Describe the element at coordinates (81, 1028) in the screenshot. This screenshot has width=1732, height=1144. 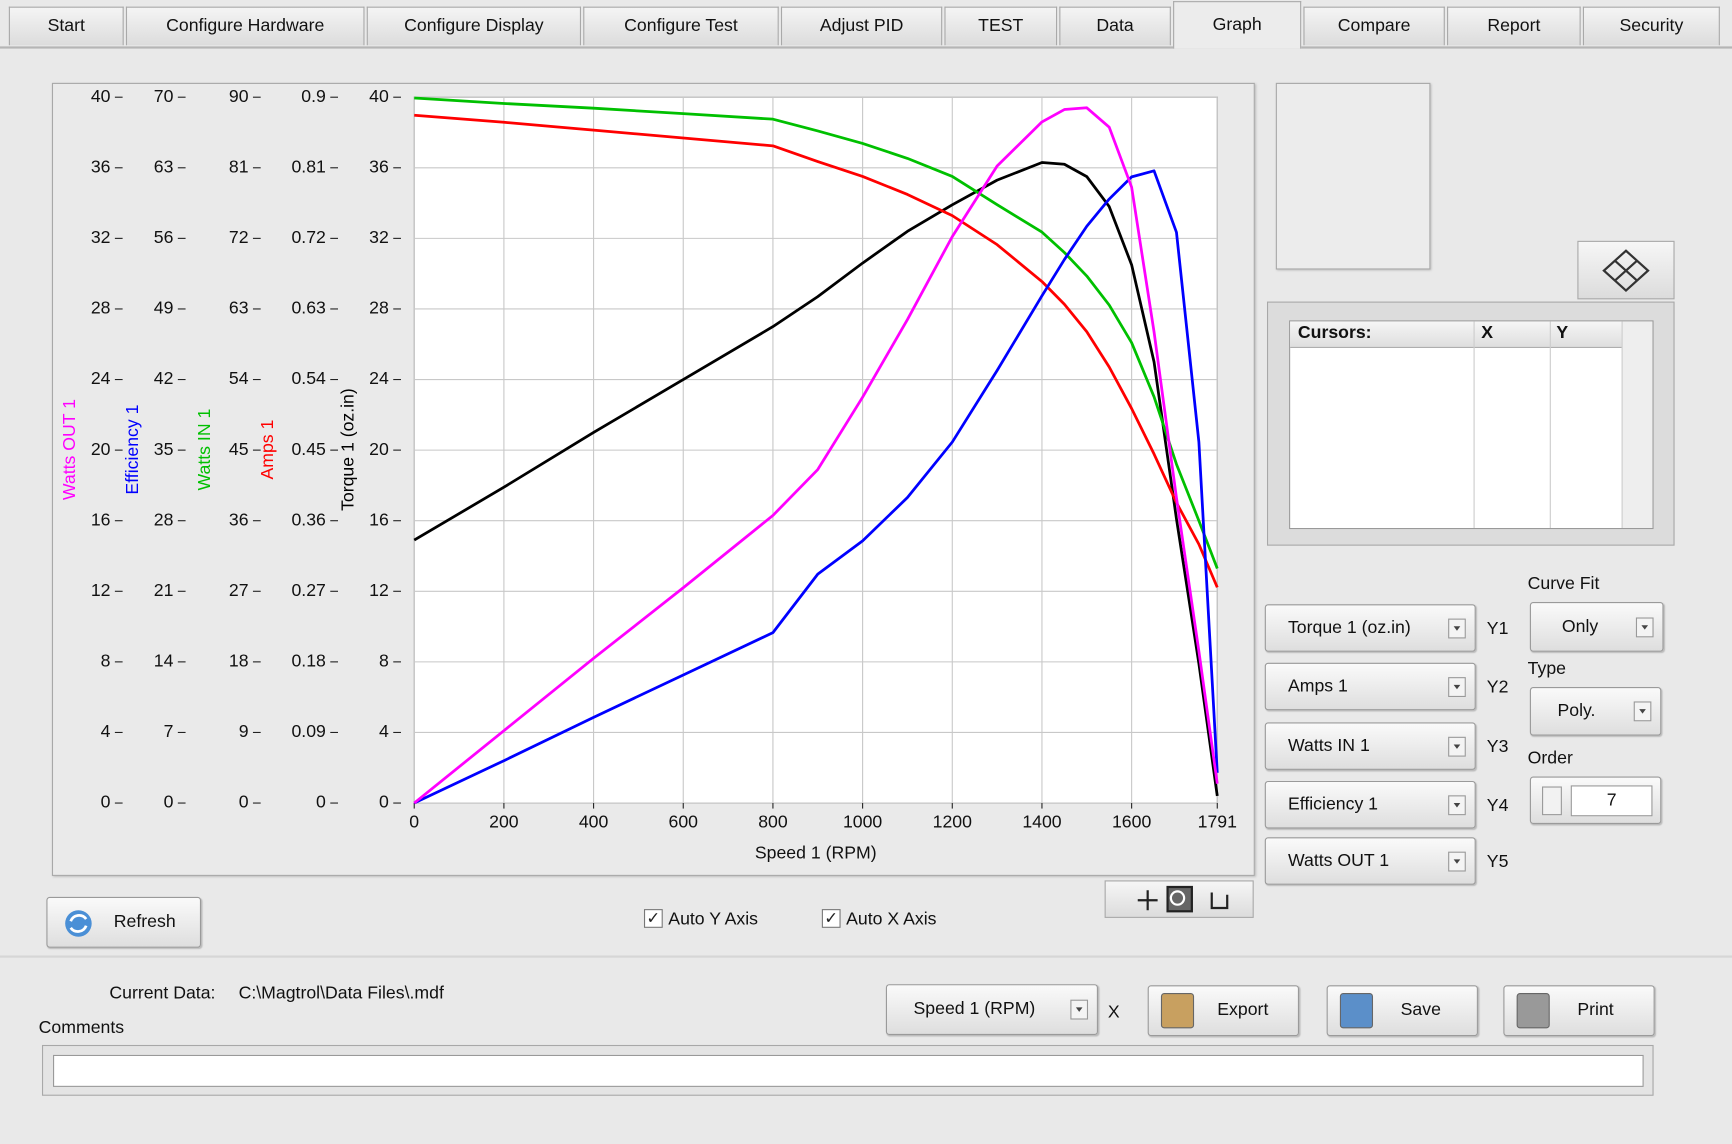
I see `comments-label: Comments` at that location.